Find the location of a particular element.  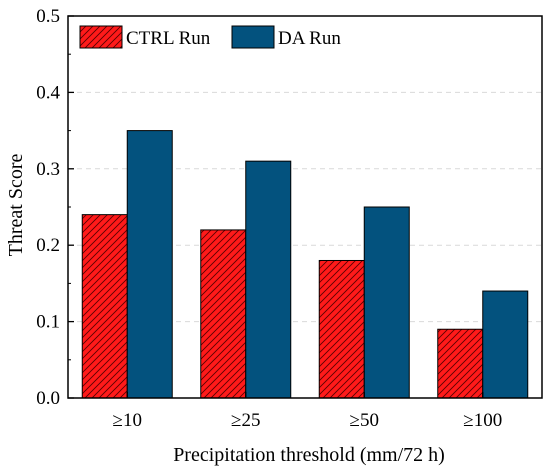

x-tick-label-0: ≥10 is located at coordinates (127, 420).